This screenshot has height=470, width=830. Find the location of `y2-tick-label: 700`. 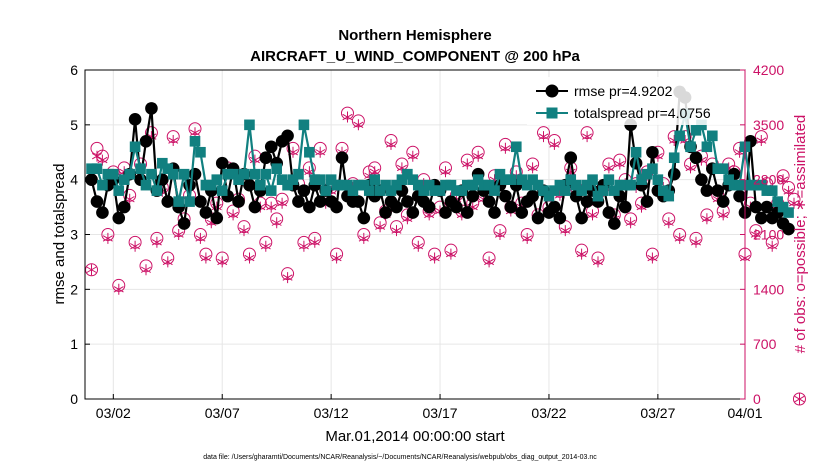

y2-tick-label: 700 is located at coordinates (765, 344).